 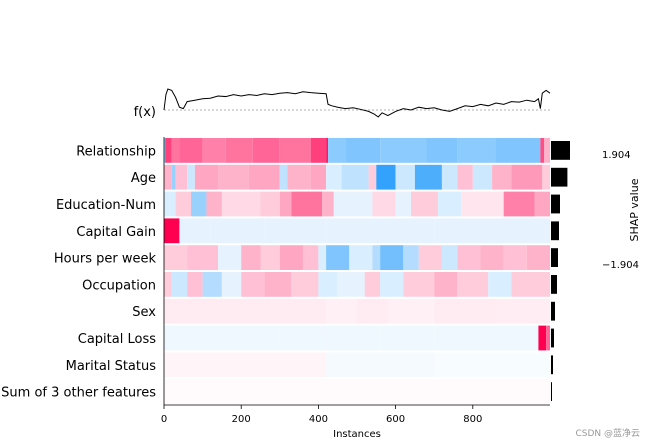 I want to click on fx-line, so click(x=357, y=103).